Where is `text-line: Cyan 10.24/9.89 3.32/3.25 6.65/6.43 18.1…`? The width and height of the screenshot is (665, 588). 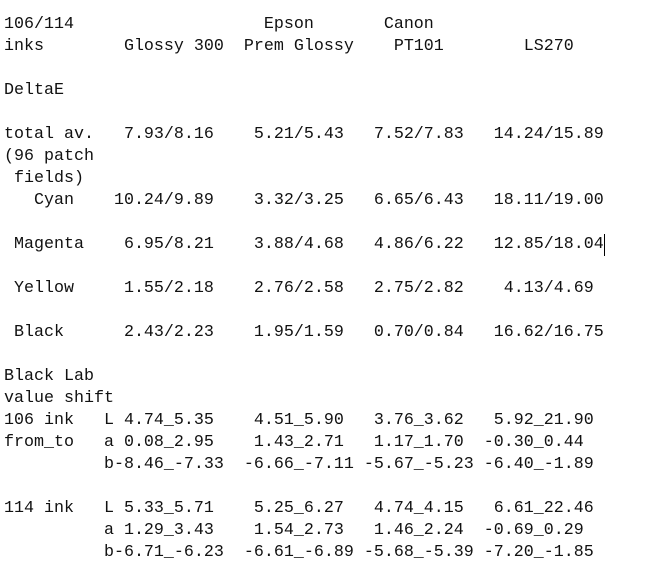 text-line: Cyan 10.24/9.89 3.32/3.25 6.65/6.43 18.1… is located at coordinates (304, 200).